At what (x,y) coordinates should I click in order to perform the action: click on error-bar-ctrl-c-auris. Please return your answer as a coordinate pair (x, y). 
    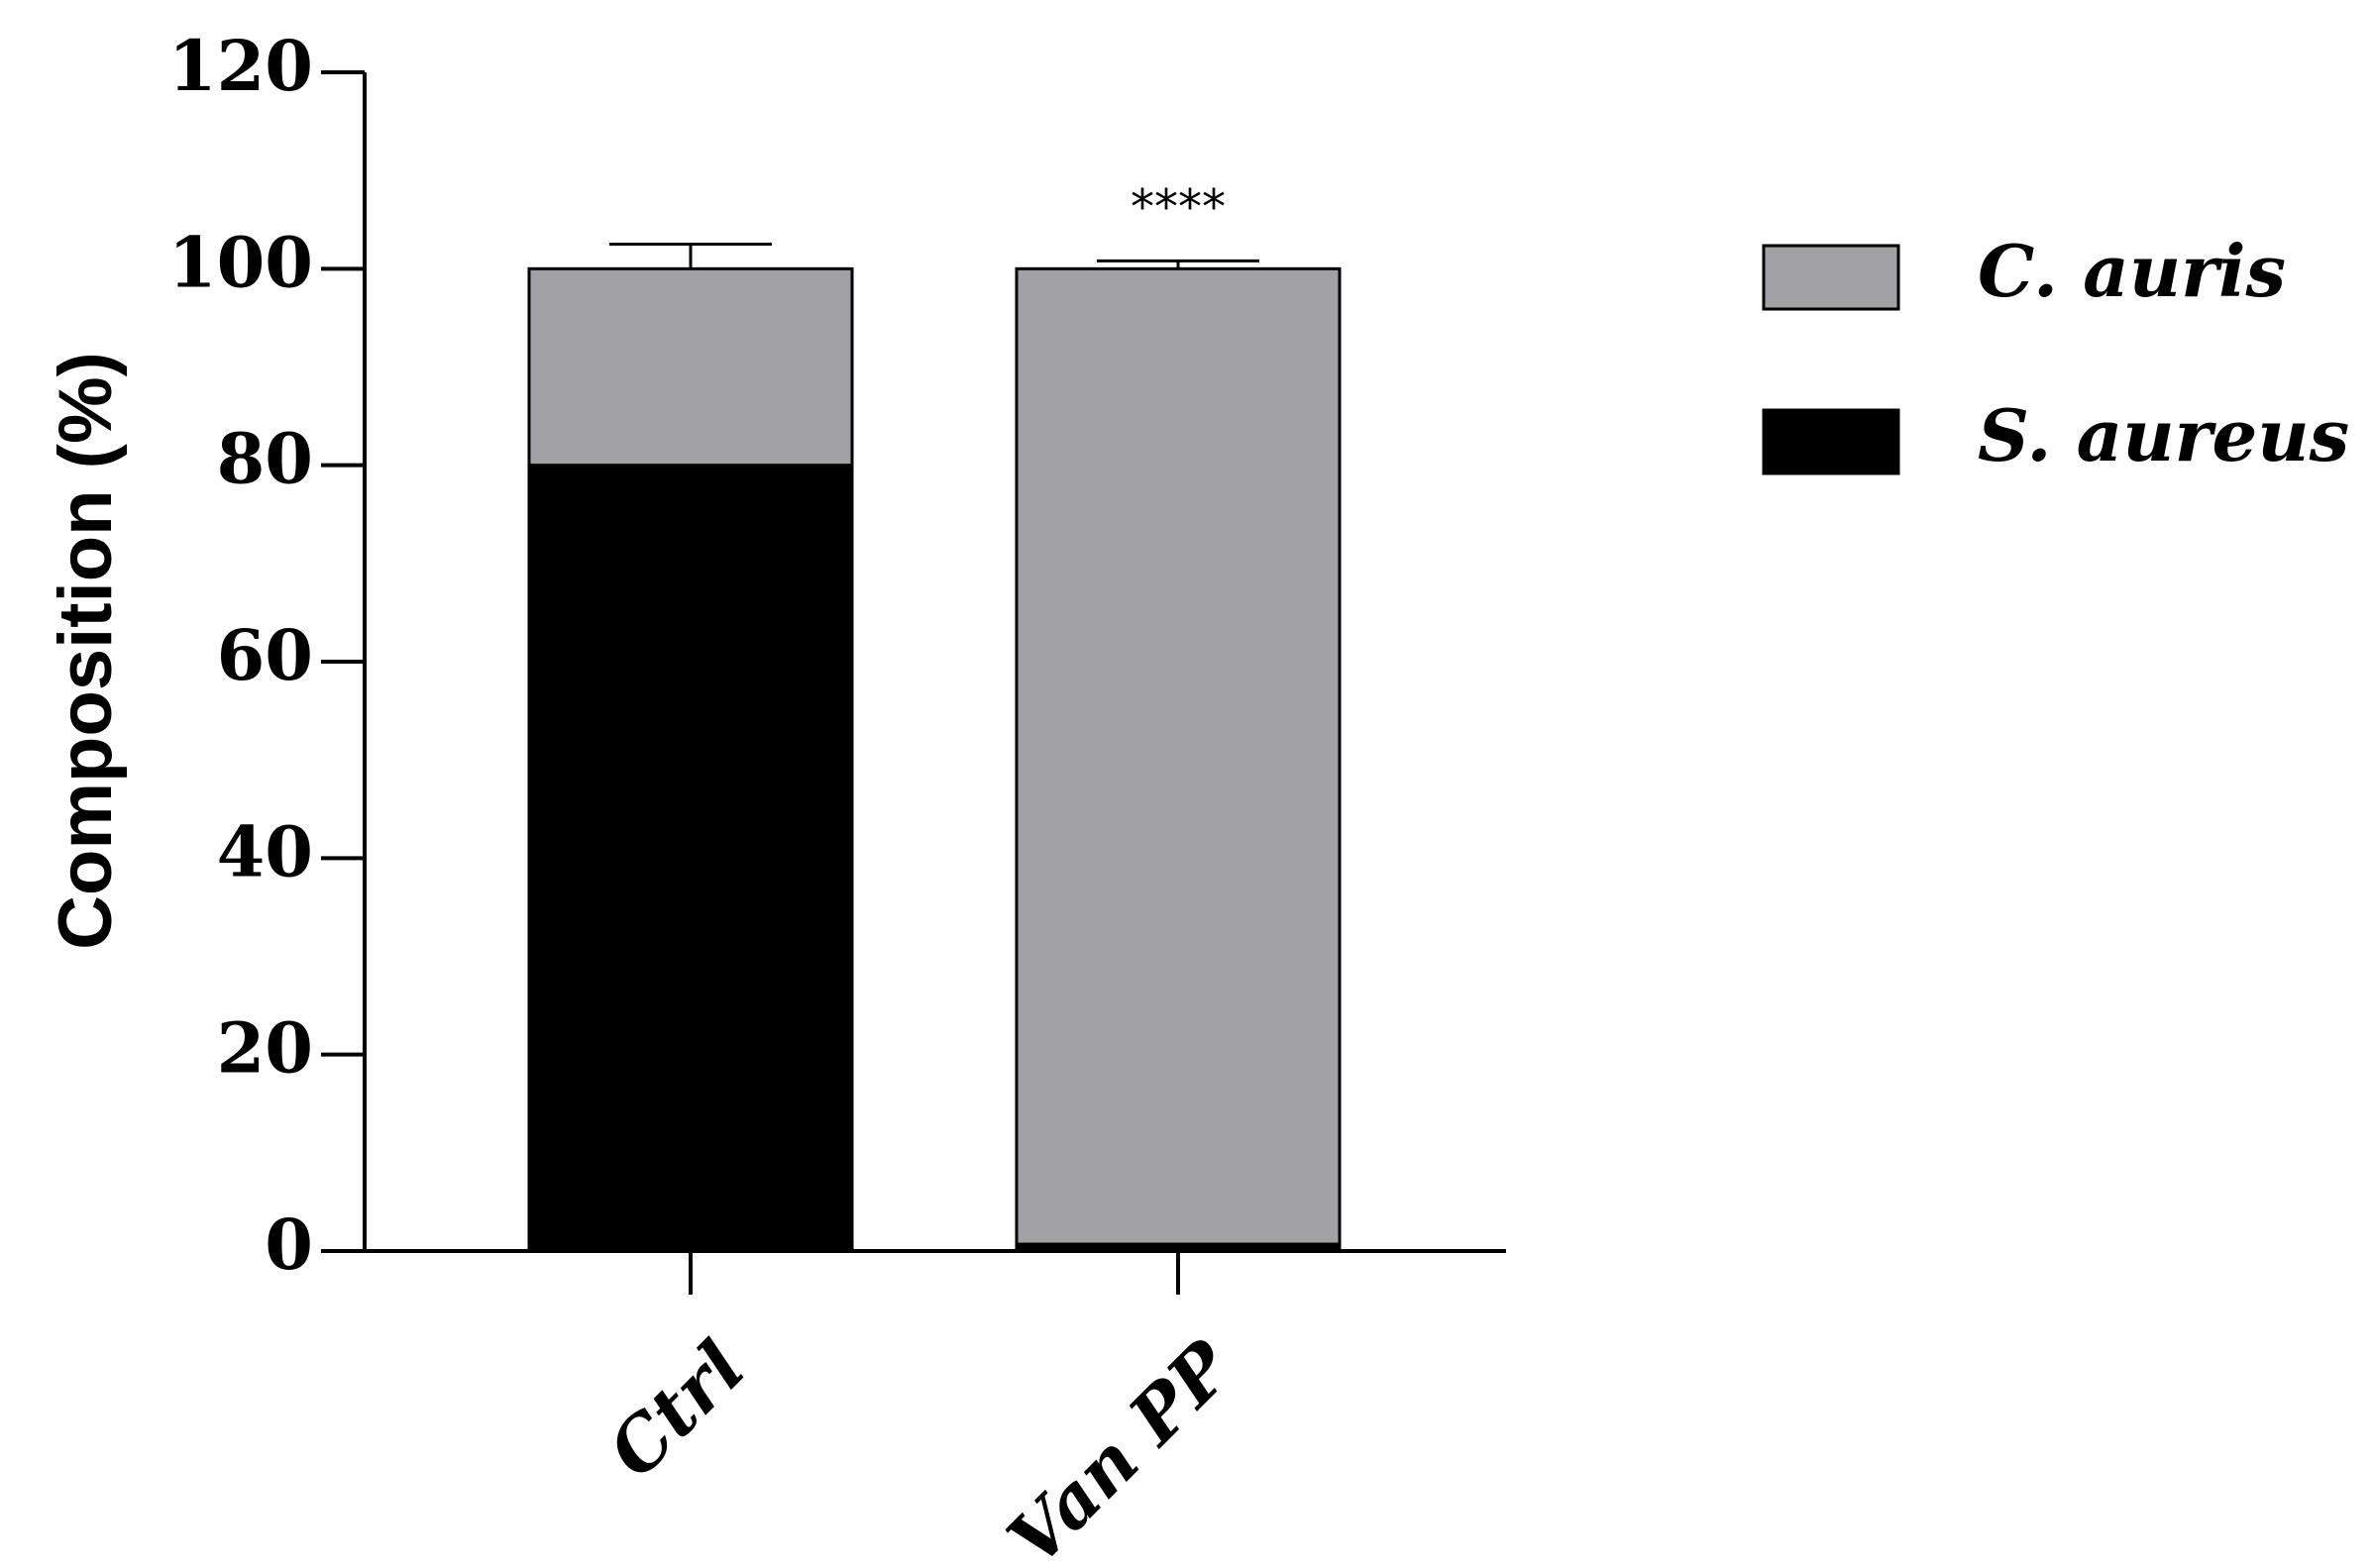
    Looking at the image, I should click on (690, 256).